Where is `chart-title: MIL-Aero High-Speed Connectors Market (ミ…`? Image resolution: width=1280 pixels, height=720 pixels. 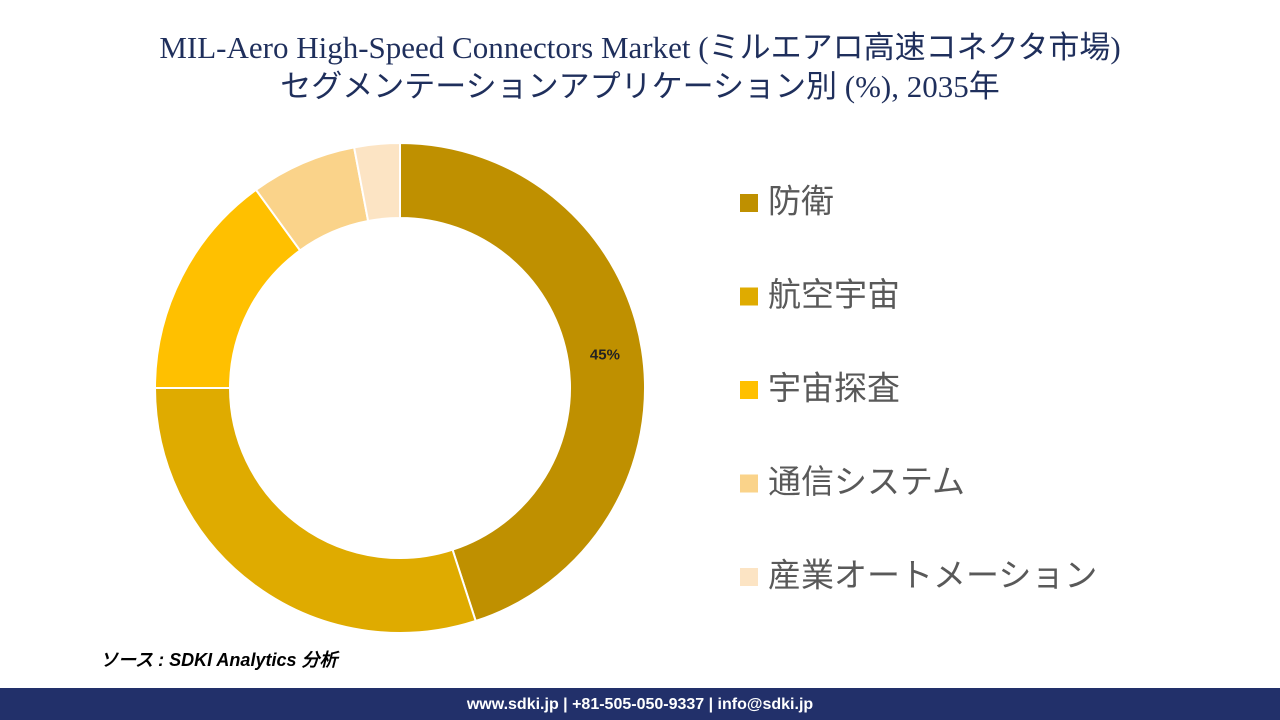 chart-title: MIL-Aero High-Speed Connectors Market (ミ… is located at coordinates (639, 47).